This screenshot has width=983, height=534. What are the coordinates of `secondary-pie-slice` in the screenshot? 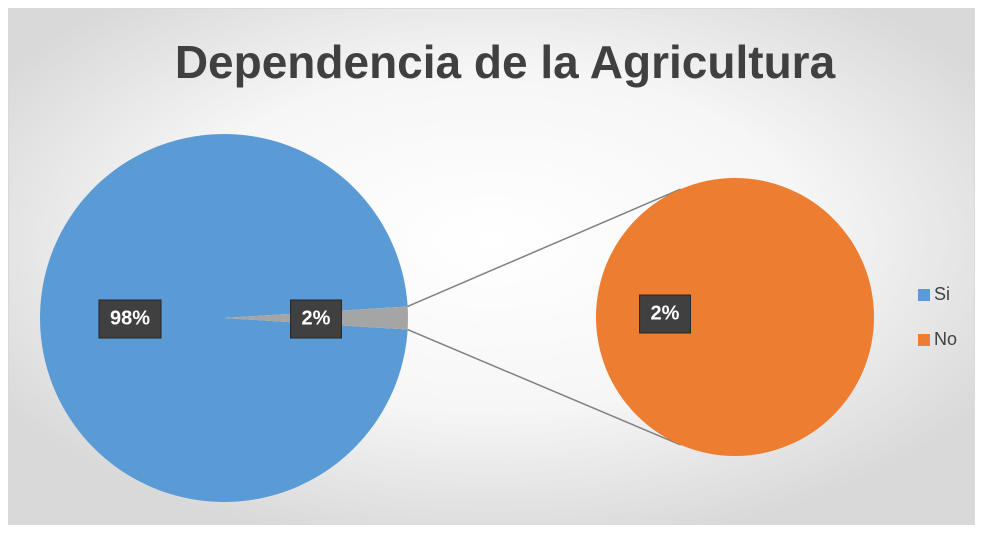 It's located at (735, 317).